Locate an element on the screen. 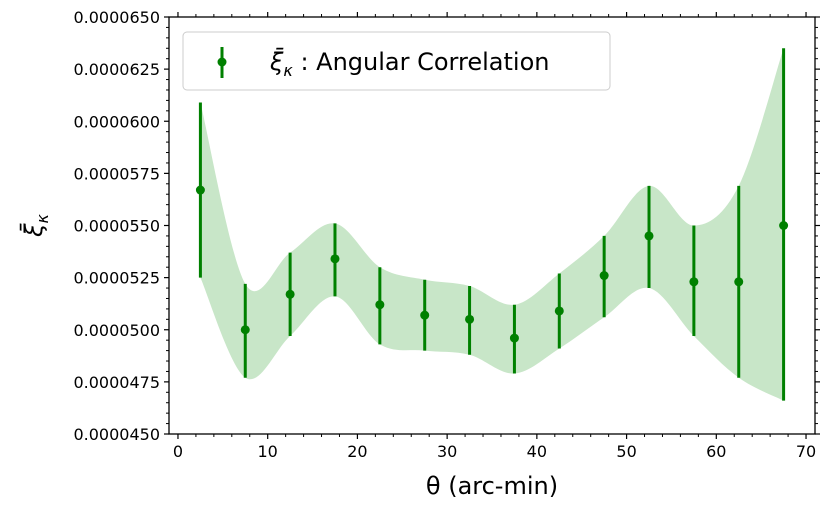  x-tick-label: 20 is located at coordinates (357, 451).